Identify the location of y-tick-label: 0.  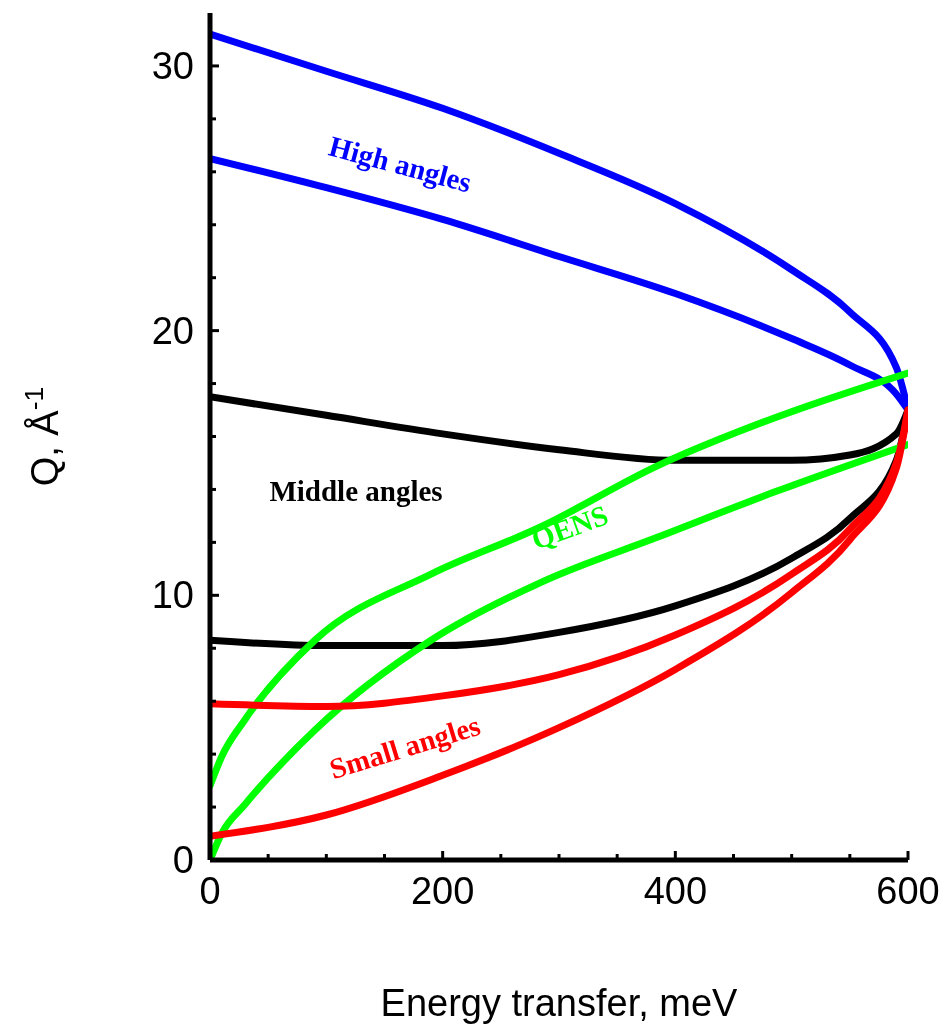
(183, 860).